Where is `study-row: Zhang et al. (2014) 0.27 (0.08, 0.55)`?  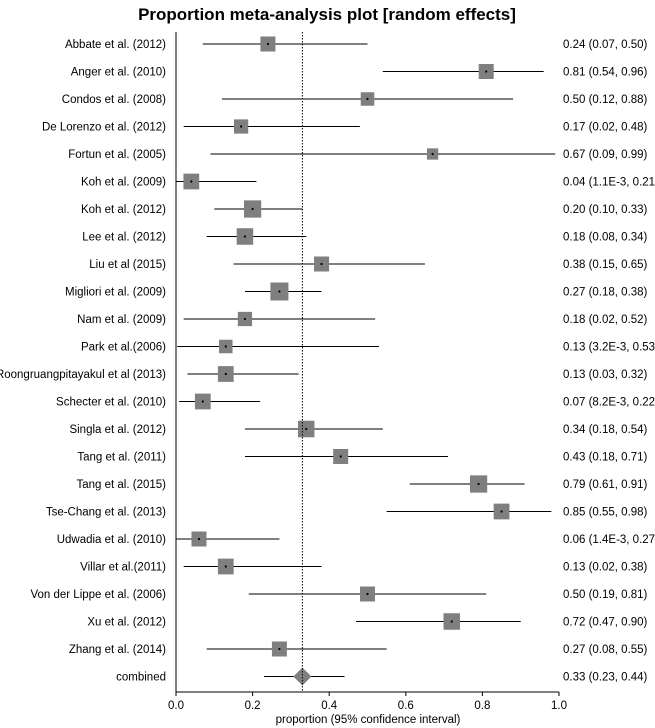
study-row: Zhang et al. (2014) 0.27 (0.08, 0.55) is located at coordinates (358, 649).